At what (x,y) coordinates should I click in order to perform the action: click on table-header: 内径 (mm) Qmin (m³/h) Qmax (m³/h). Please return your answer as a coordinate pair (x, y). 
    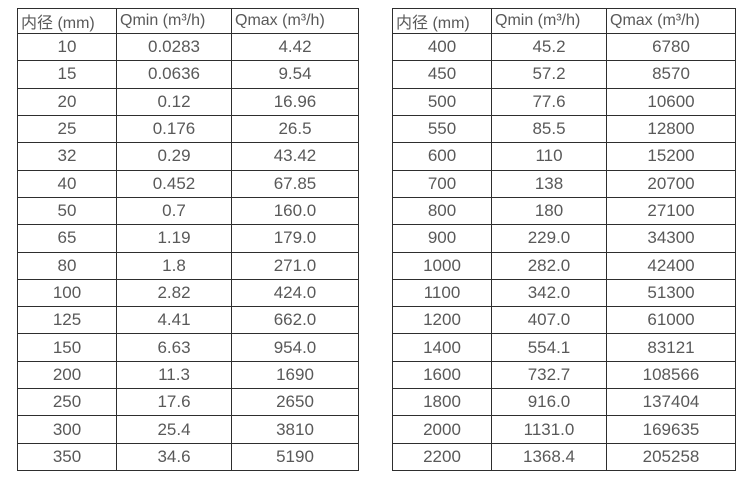
    Looking at the image, I should click on (188, 21).